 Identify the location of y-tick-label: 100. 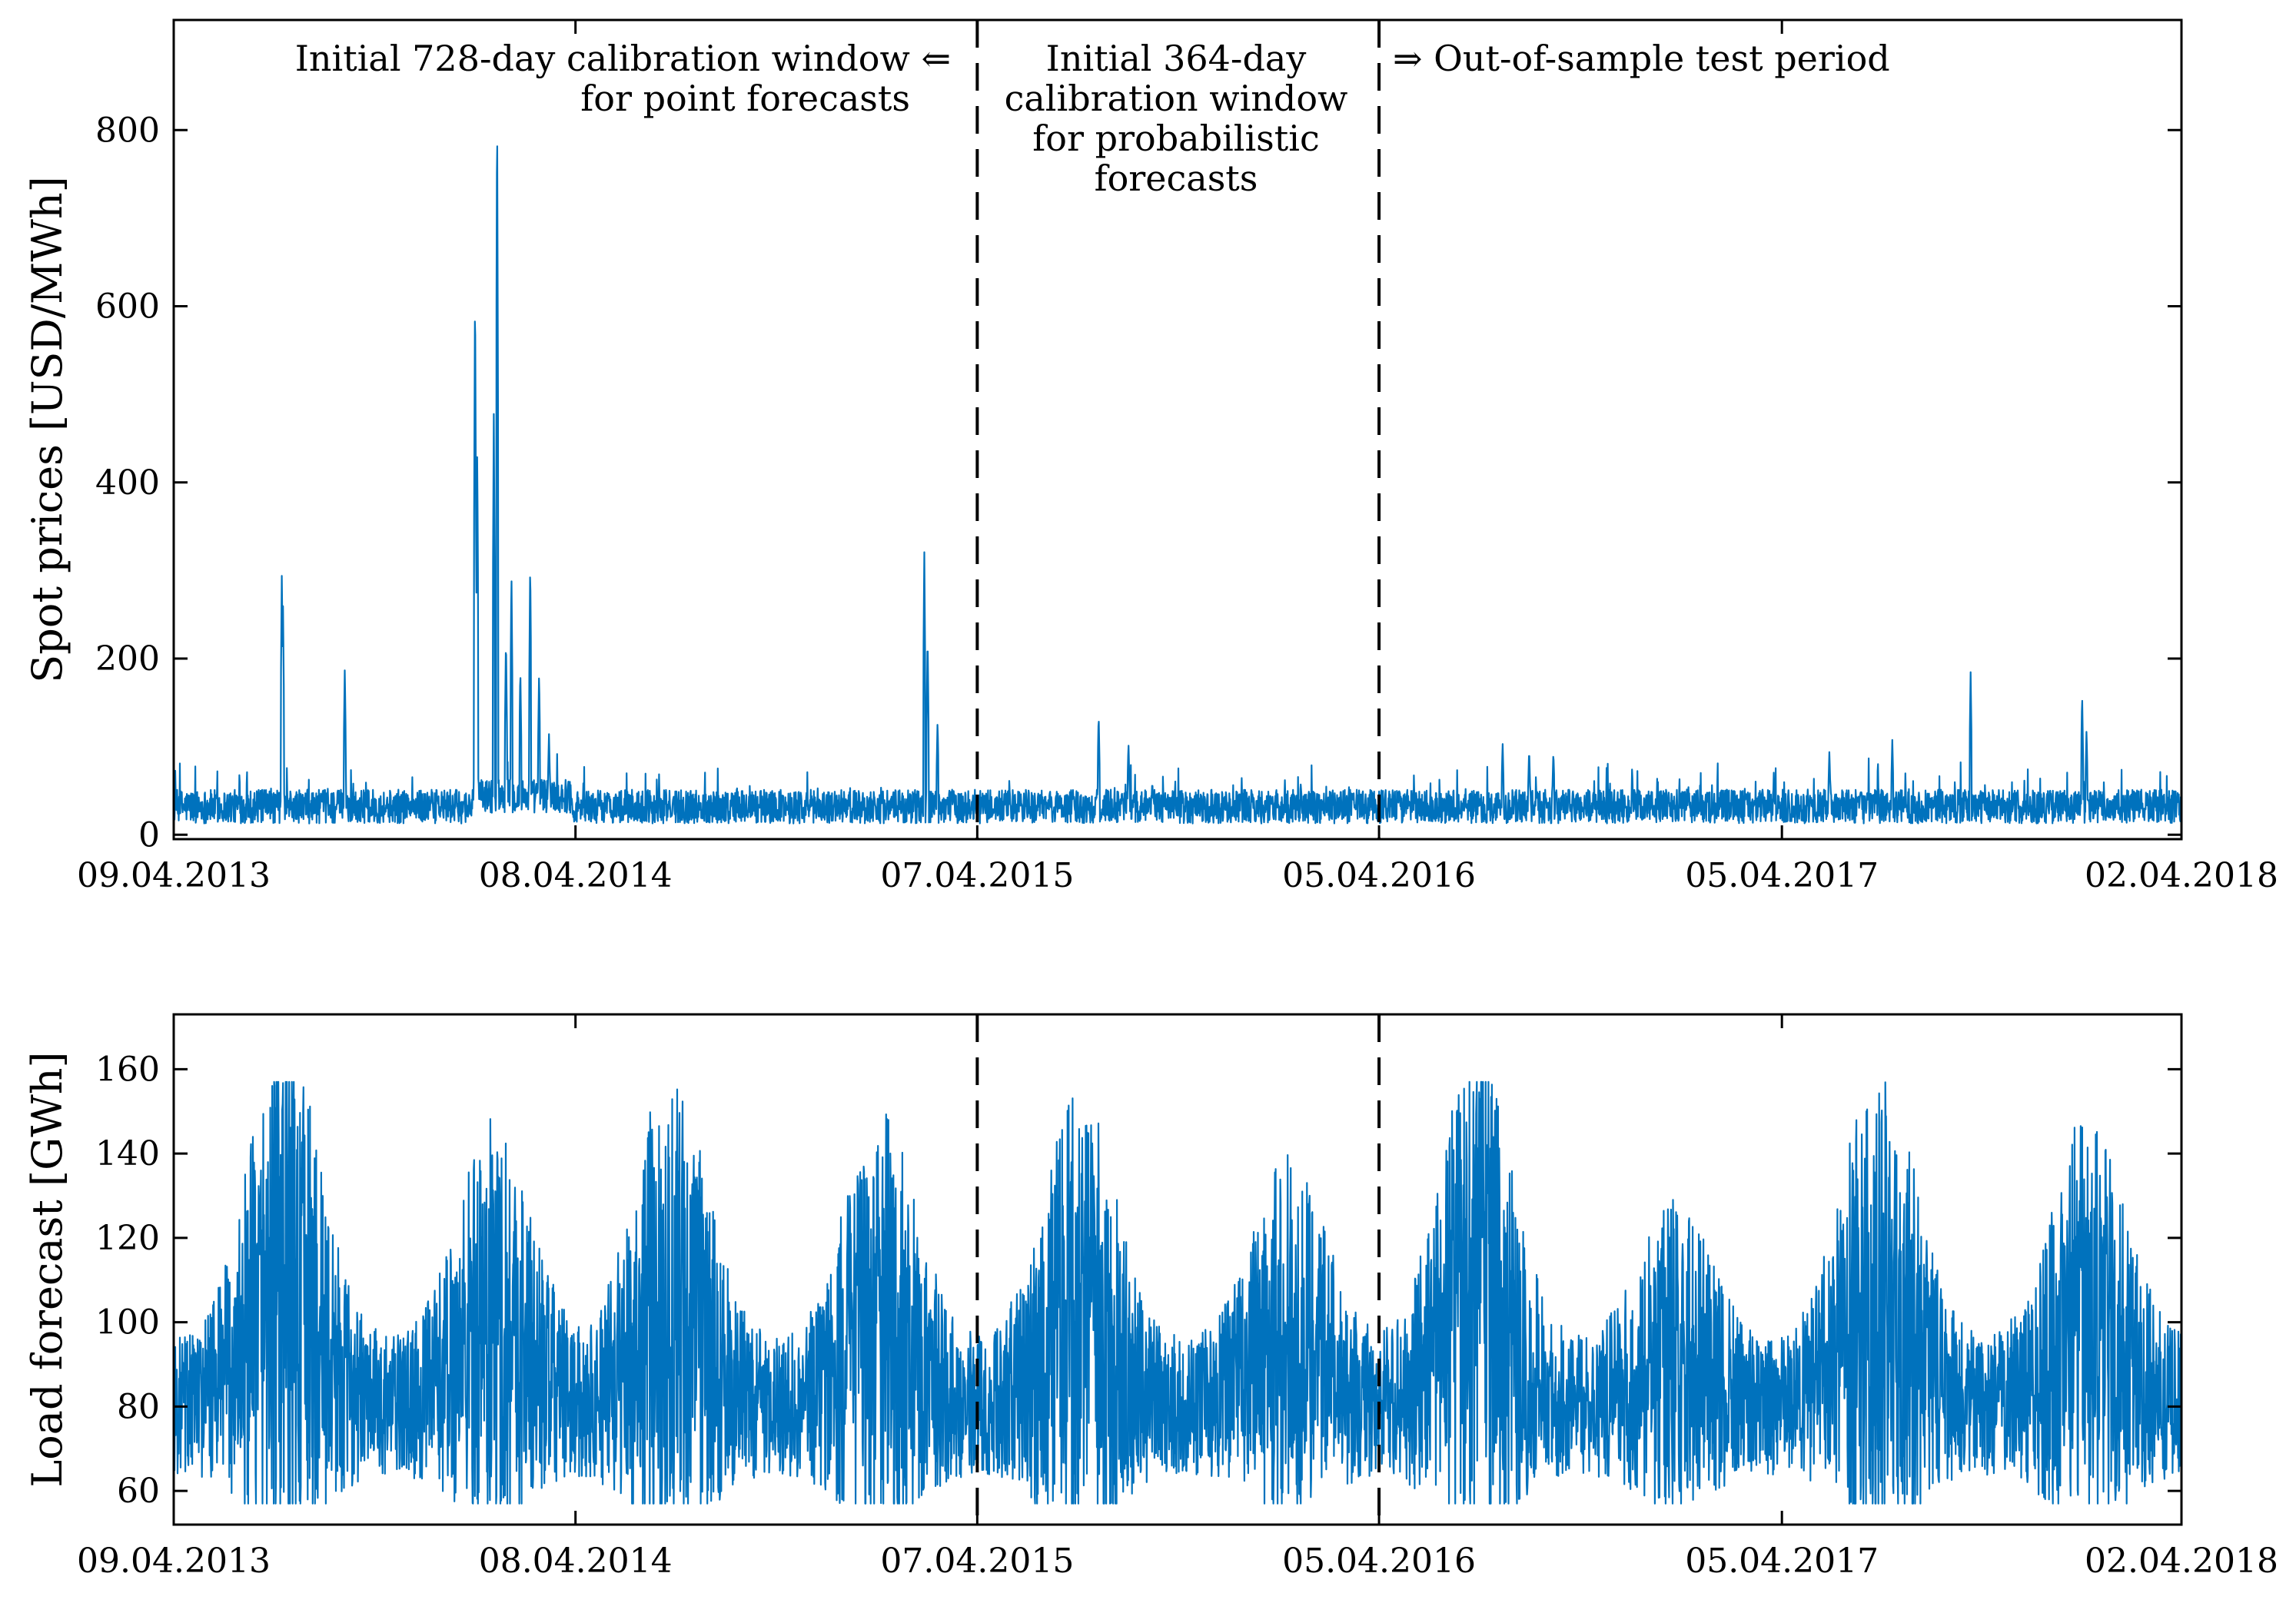
(127, 1322).